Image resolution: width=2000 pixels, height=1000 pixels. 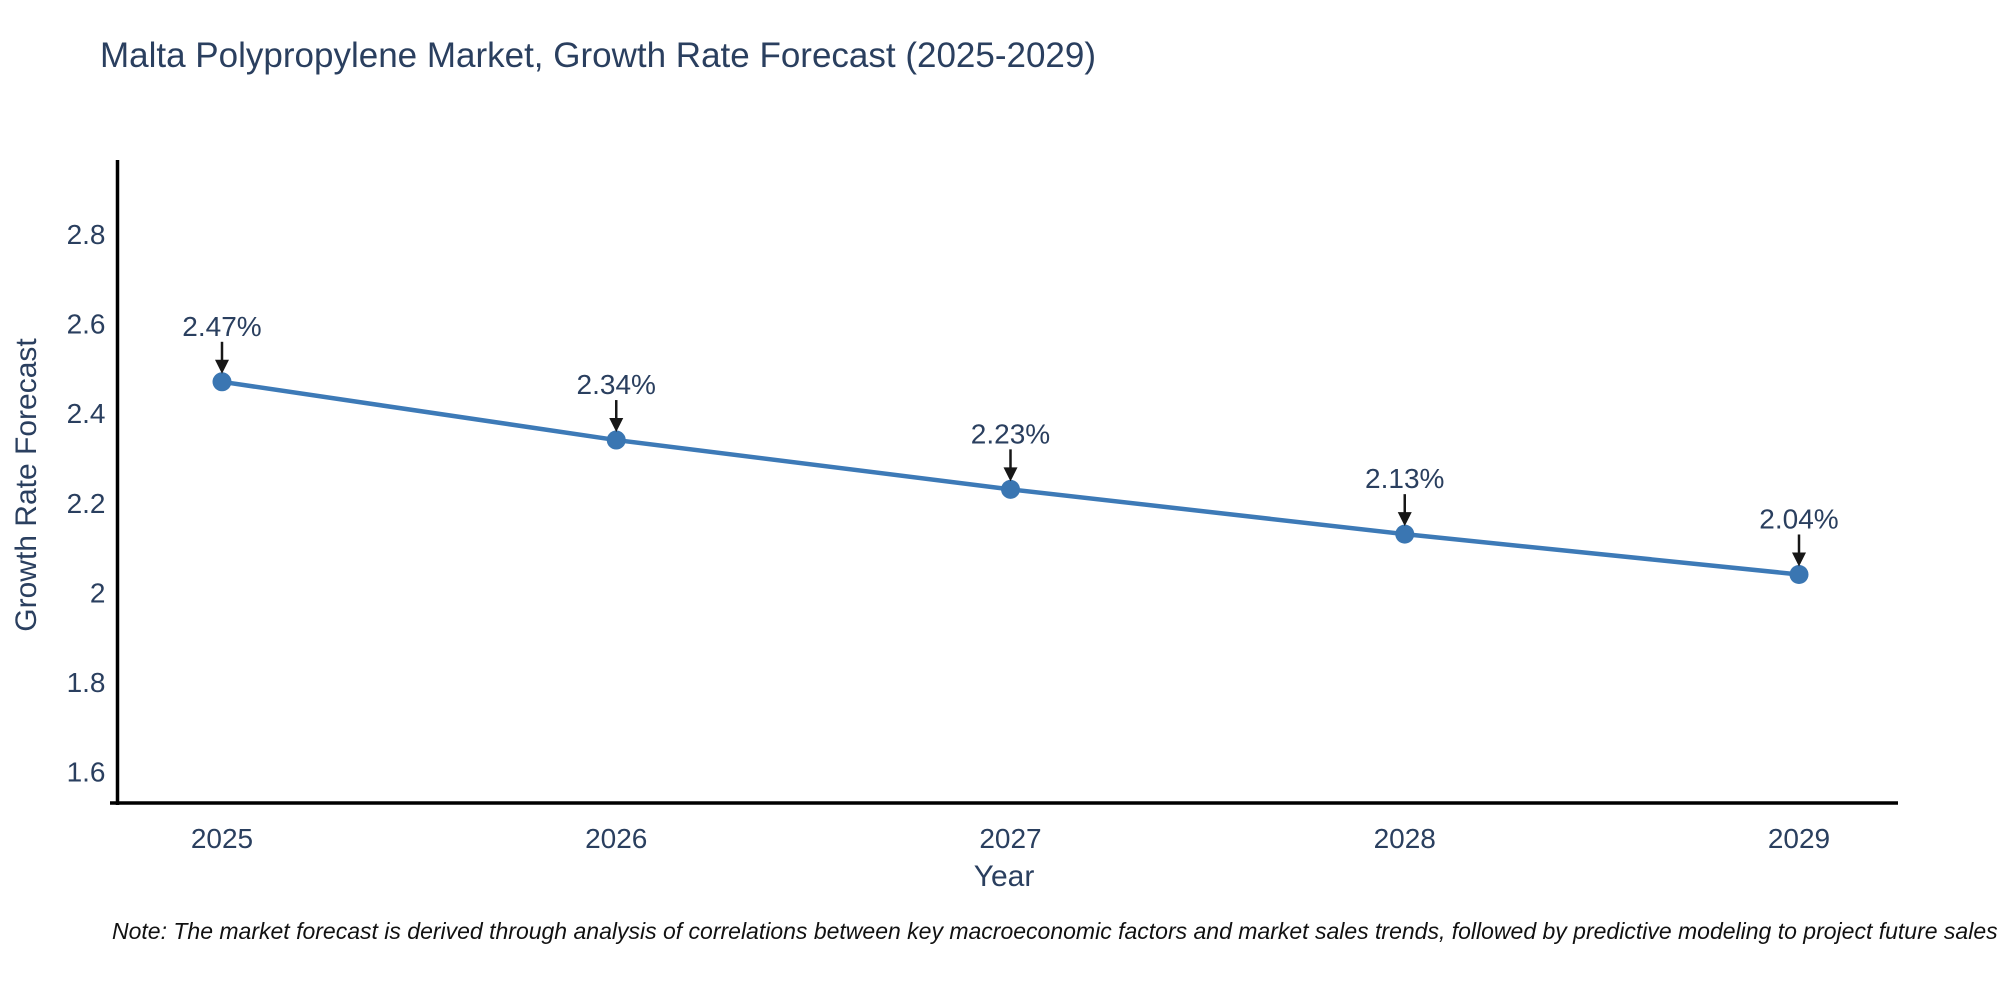 I want to click on x-tick-label: 2027, so click(x=1010, y=838).